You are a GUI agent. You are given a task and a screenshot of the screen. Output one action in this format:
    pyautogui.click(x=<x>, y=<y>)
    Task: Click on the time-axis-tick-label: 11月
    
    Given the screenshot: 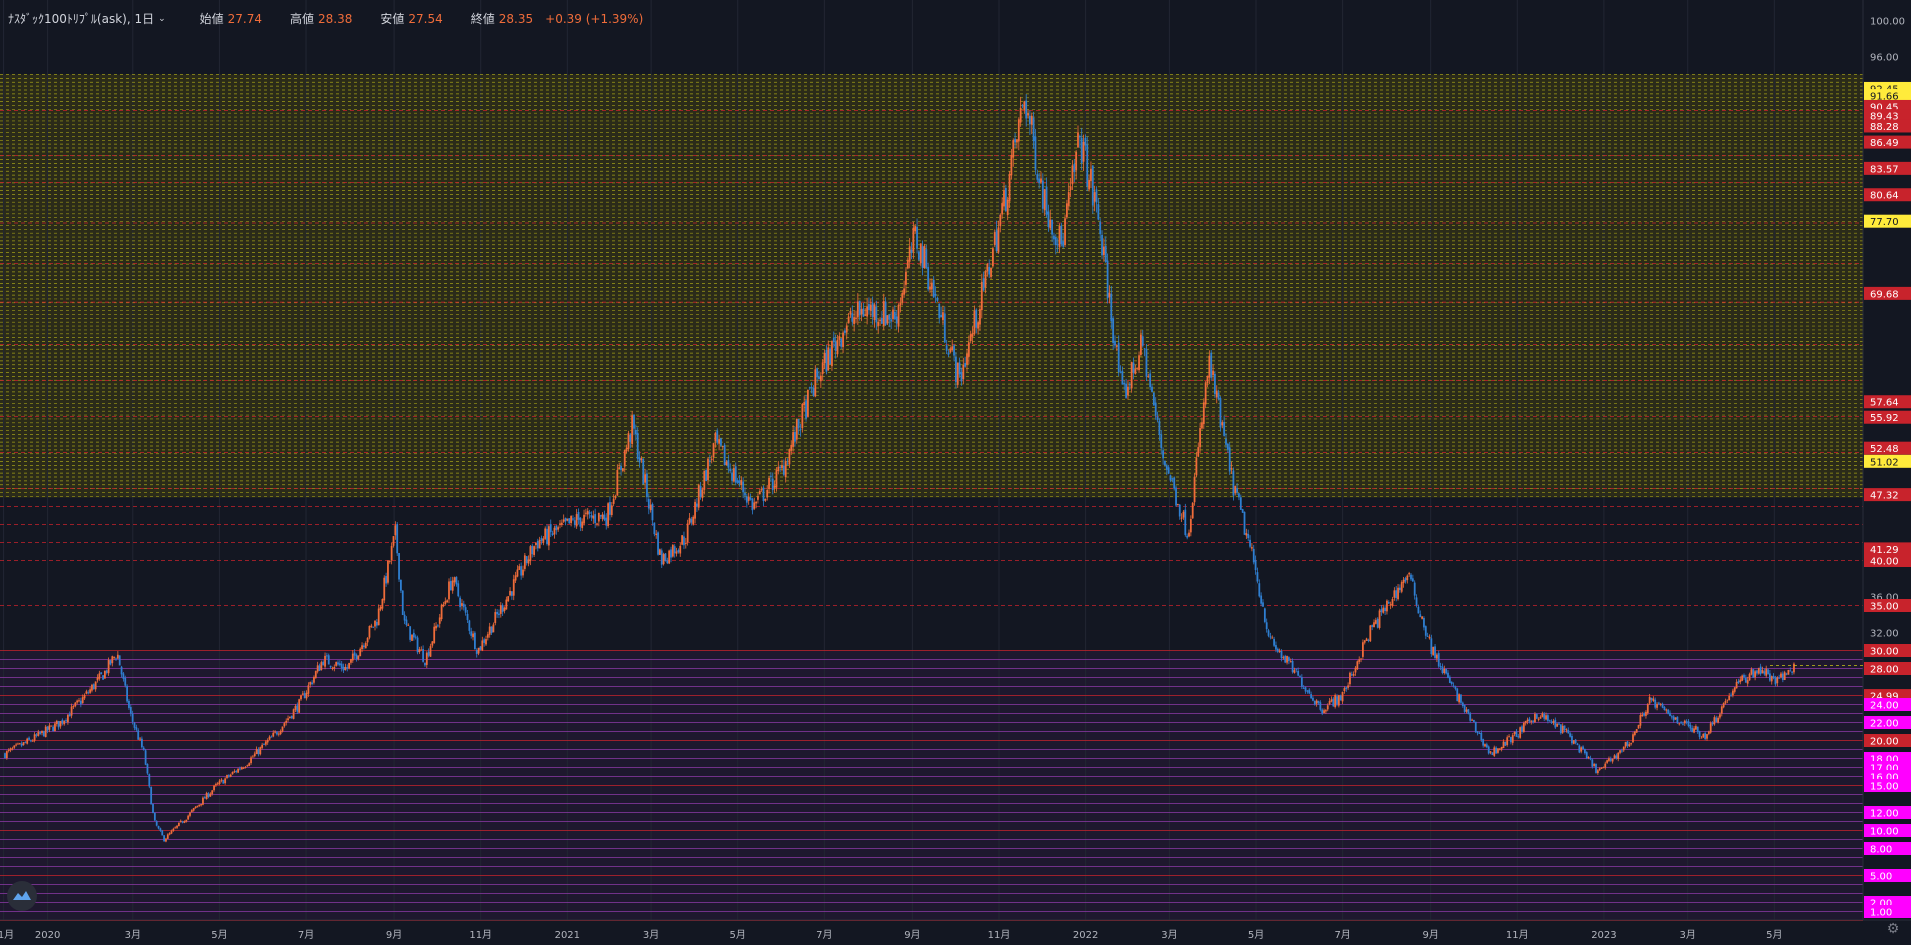 What is the action you would take?
    pyautogui.click(x=999, y=935)
    